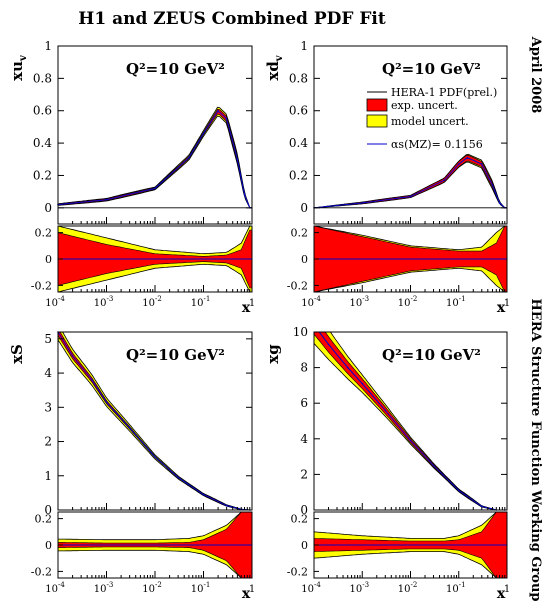 The height and width of the screenshot is (612, 547). Describe the element at coordinates (274, 67) in the screenshot. I see `y-axis-label: xdv` at that location.